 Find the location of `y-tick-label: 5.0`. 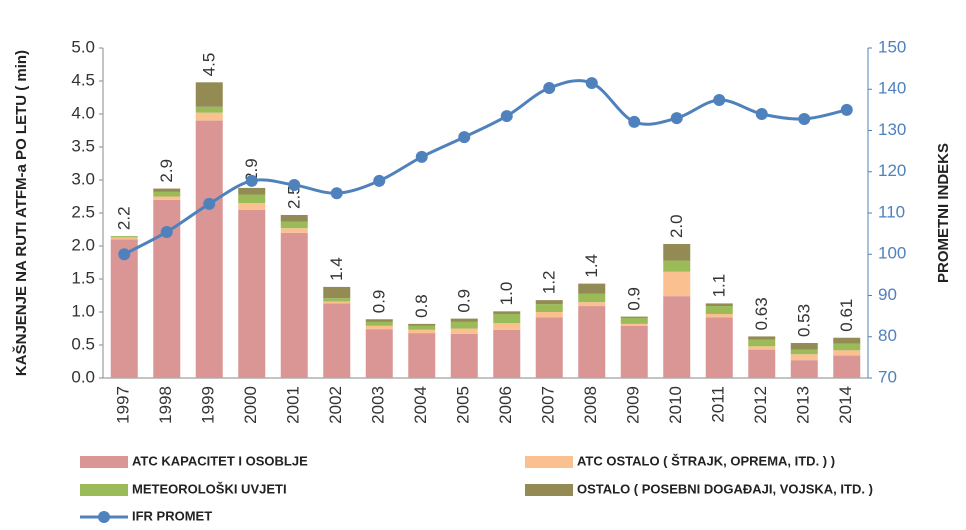

y-tick-label: 5.0 is located at coordinates (83, 46).